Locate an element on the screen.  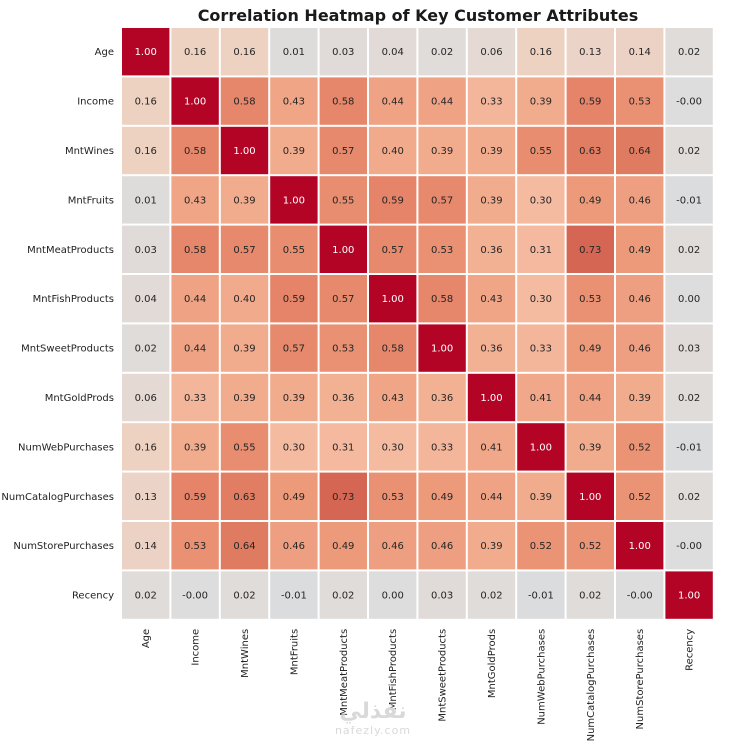
heatmap-cell-NumStorePurchases-NumCatalogPurchases is located at coordinates (590, 546).